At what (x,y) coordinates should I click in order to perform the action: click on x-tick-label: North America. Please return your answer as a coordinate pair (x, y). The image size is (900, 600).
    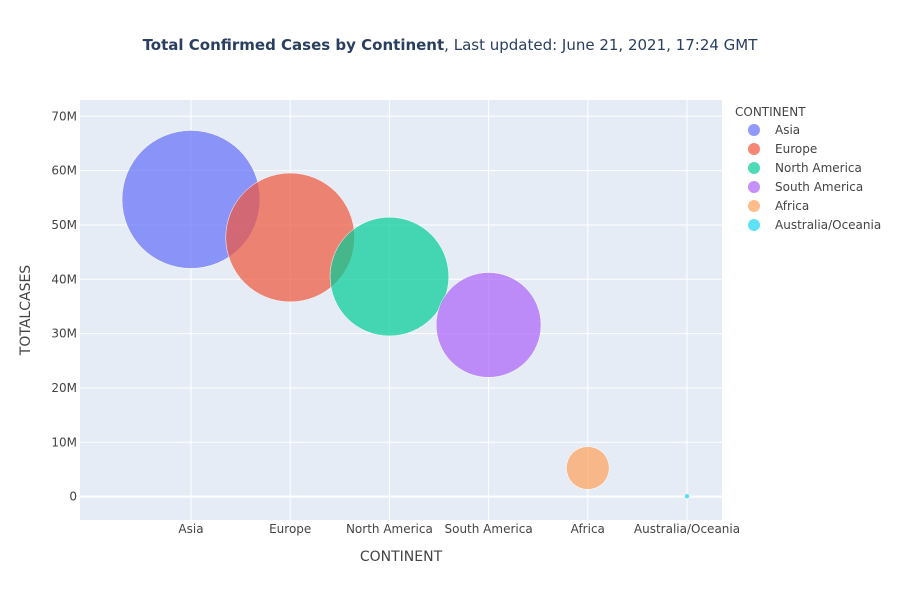
    Looking at the image, I should click on (389, 529).